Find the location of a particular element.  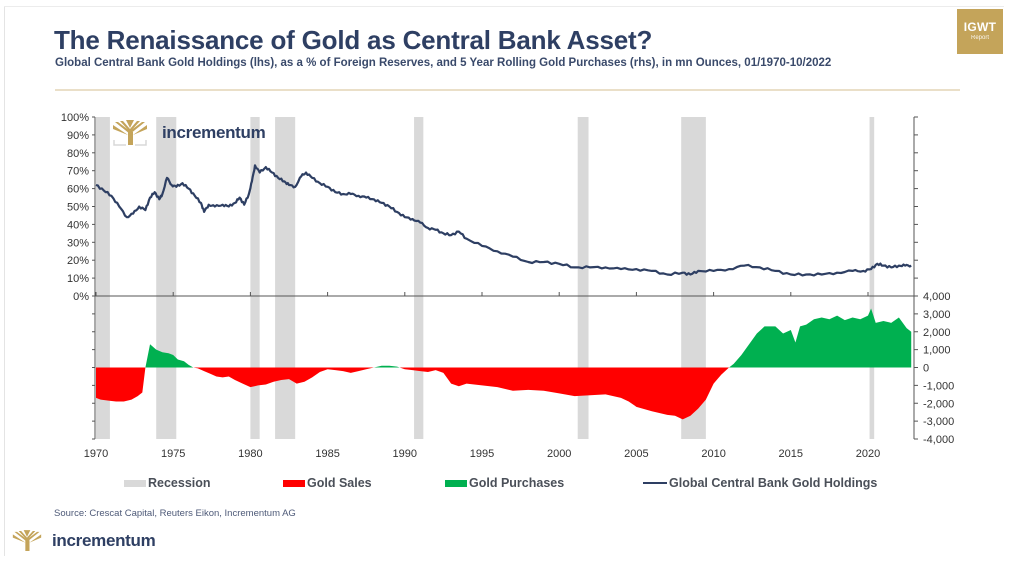

left-y-tick-label: 20% is located at coordinates (78, 261).